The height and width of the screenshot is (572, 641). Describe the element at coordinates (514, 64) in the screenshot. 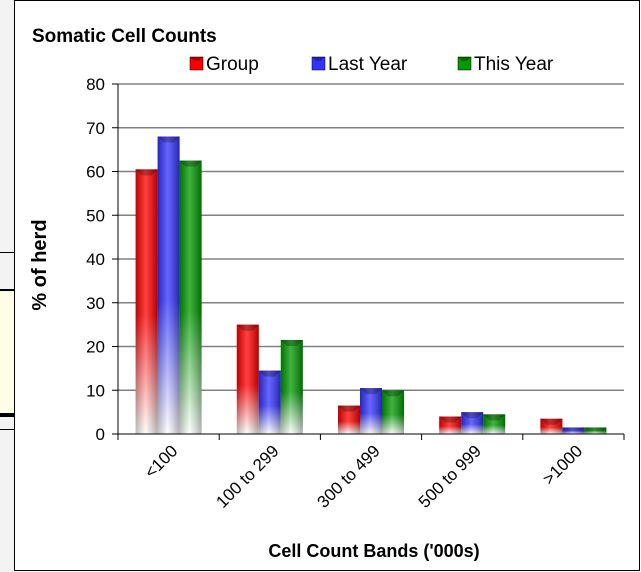

I see `legend-label: This Year` at that location.